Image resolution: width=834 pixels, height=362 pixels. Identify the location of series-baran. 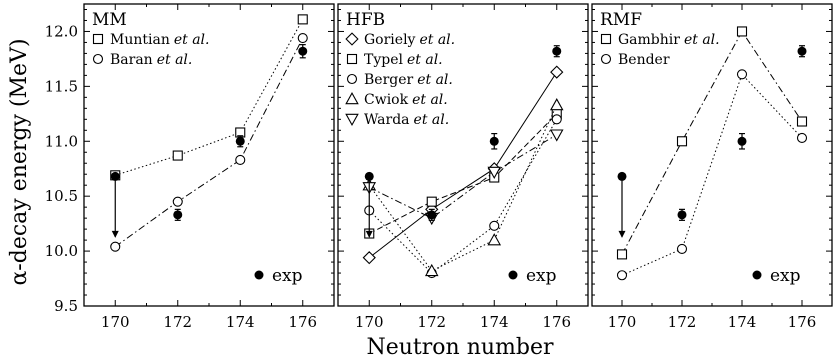
(209, 142).